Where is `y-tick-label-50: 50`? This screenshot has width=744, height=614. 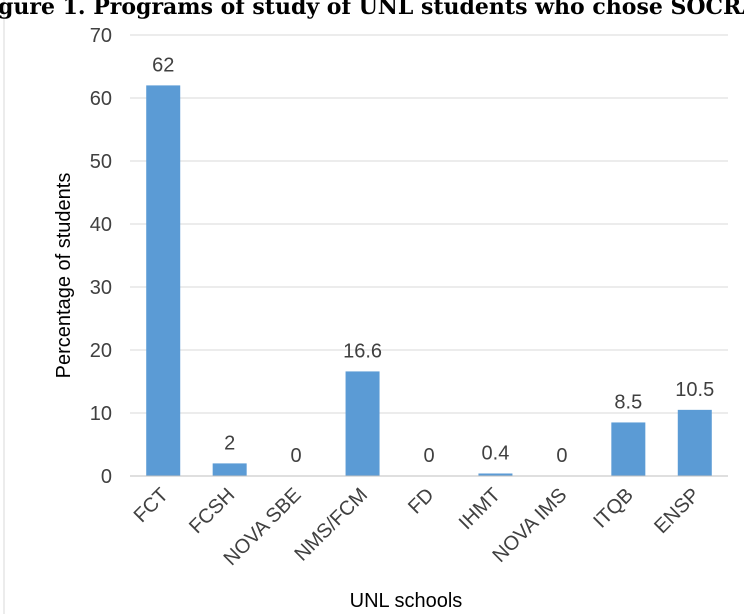 y-tick-label-50: 50 is located at coordinates (101, 162).